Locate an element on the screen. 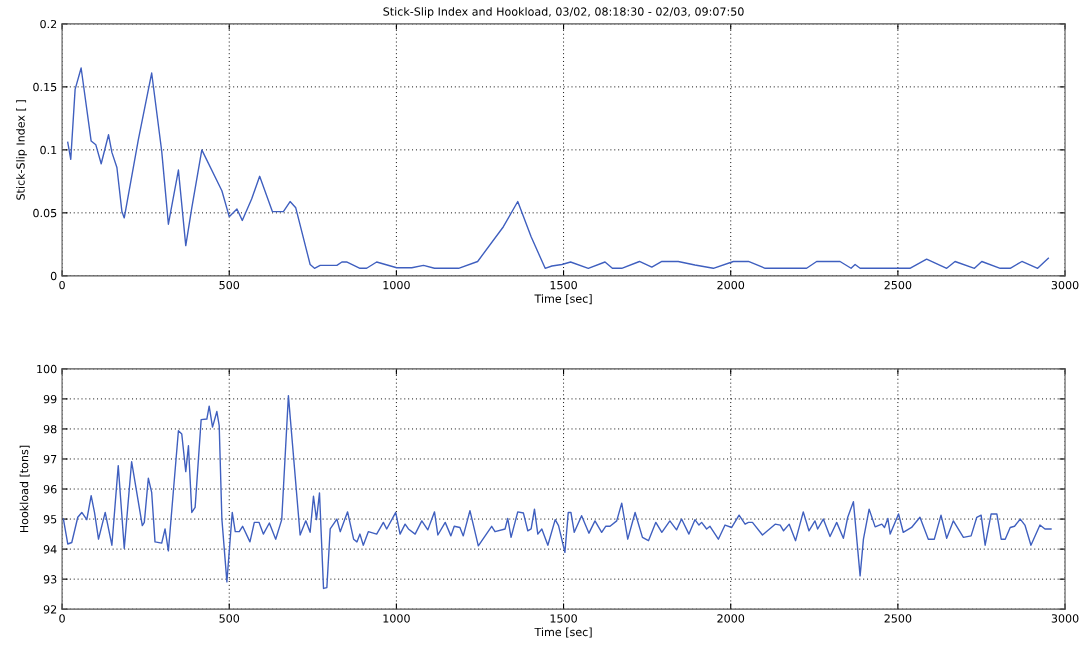 This screenshot has width=1089, height=646. y-tick-label: 0 is located at coordinates (53, 276).